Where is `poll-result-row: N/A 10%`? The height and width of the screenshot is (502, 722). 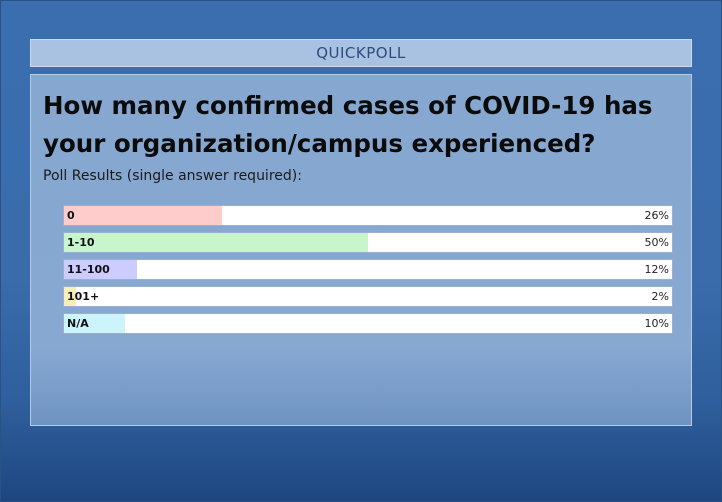 poll-result-row: N/A 10% is located at coordinates (368, 323).